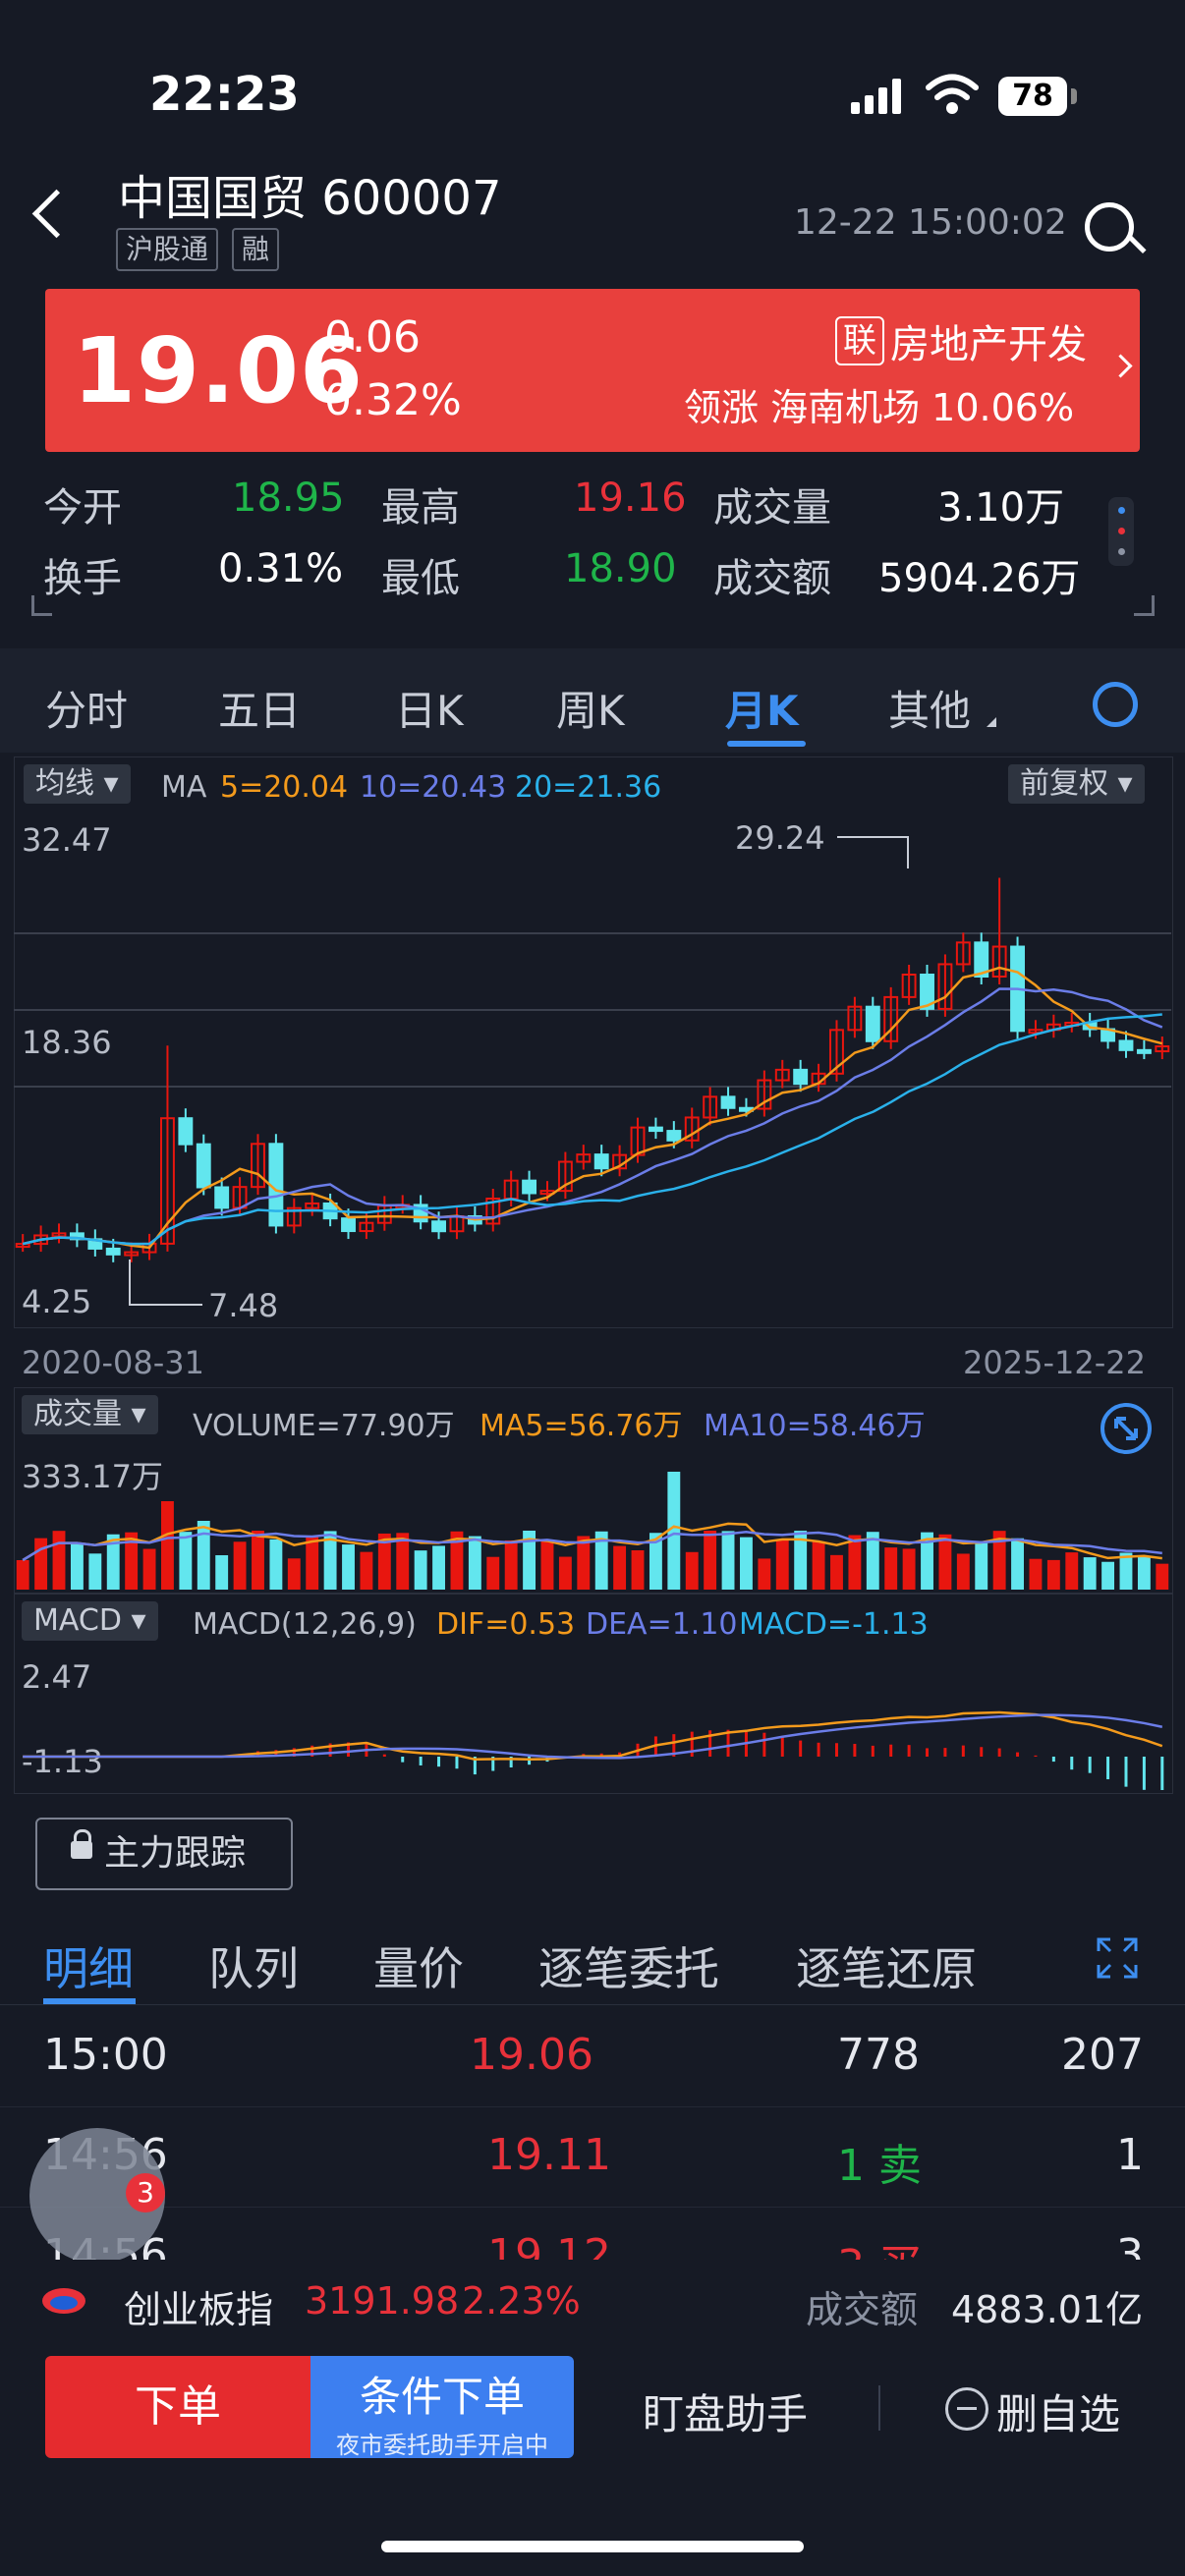 Image resolution: width=1185 pixels, height=2576 pixels. What do you see at coordinates (1118, 1958) in the screenshot?
I see `fullscreen-icon` at bounding box center [1118, 1958].